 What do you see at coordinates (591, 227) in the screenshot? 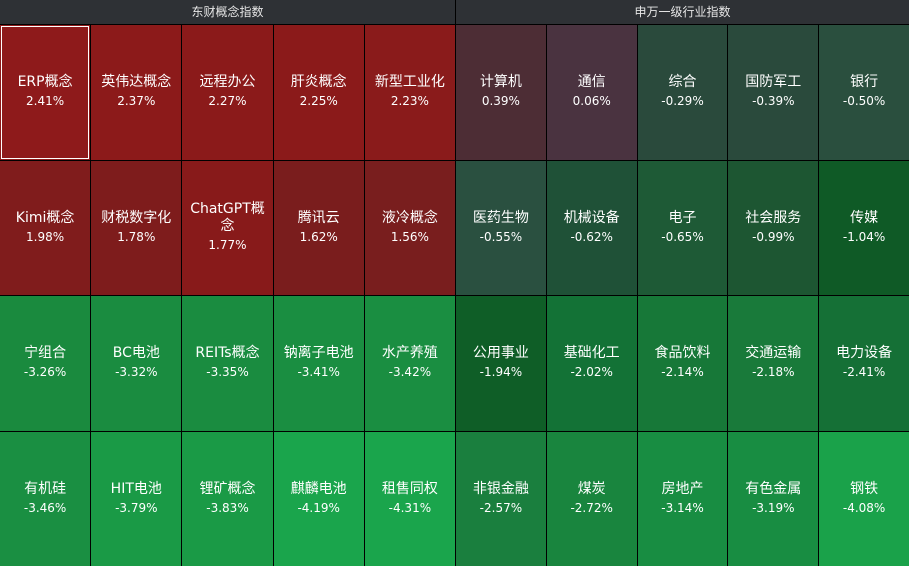
I see `index-tile: 机械设备 -0.62%` at bounding box center [591, 227].